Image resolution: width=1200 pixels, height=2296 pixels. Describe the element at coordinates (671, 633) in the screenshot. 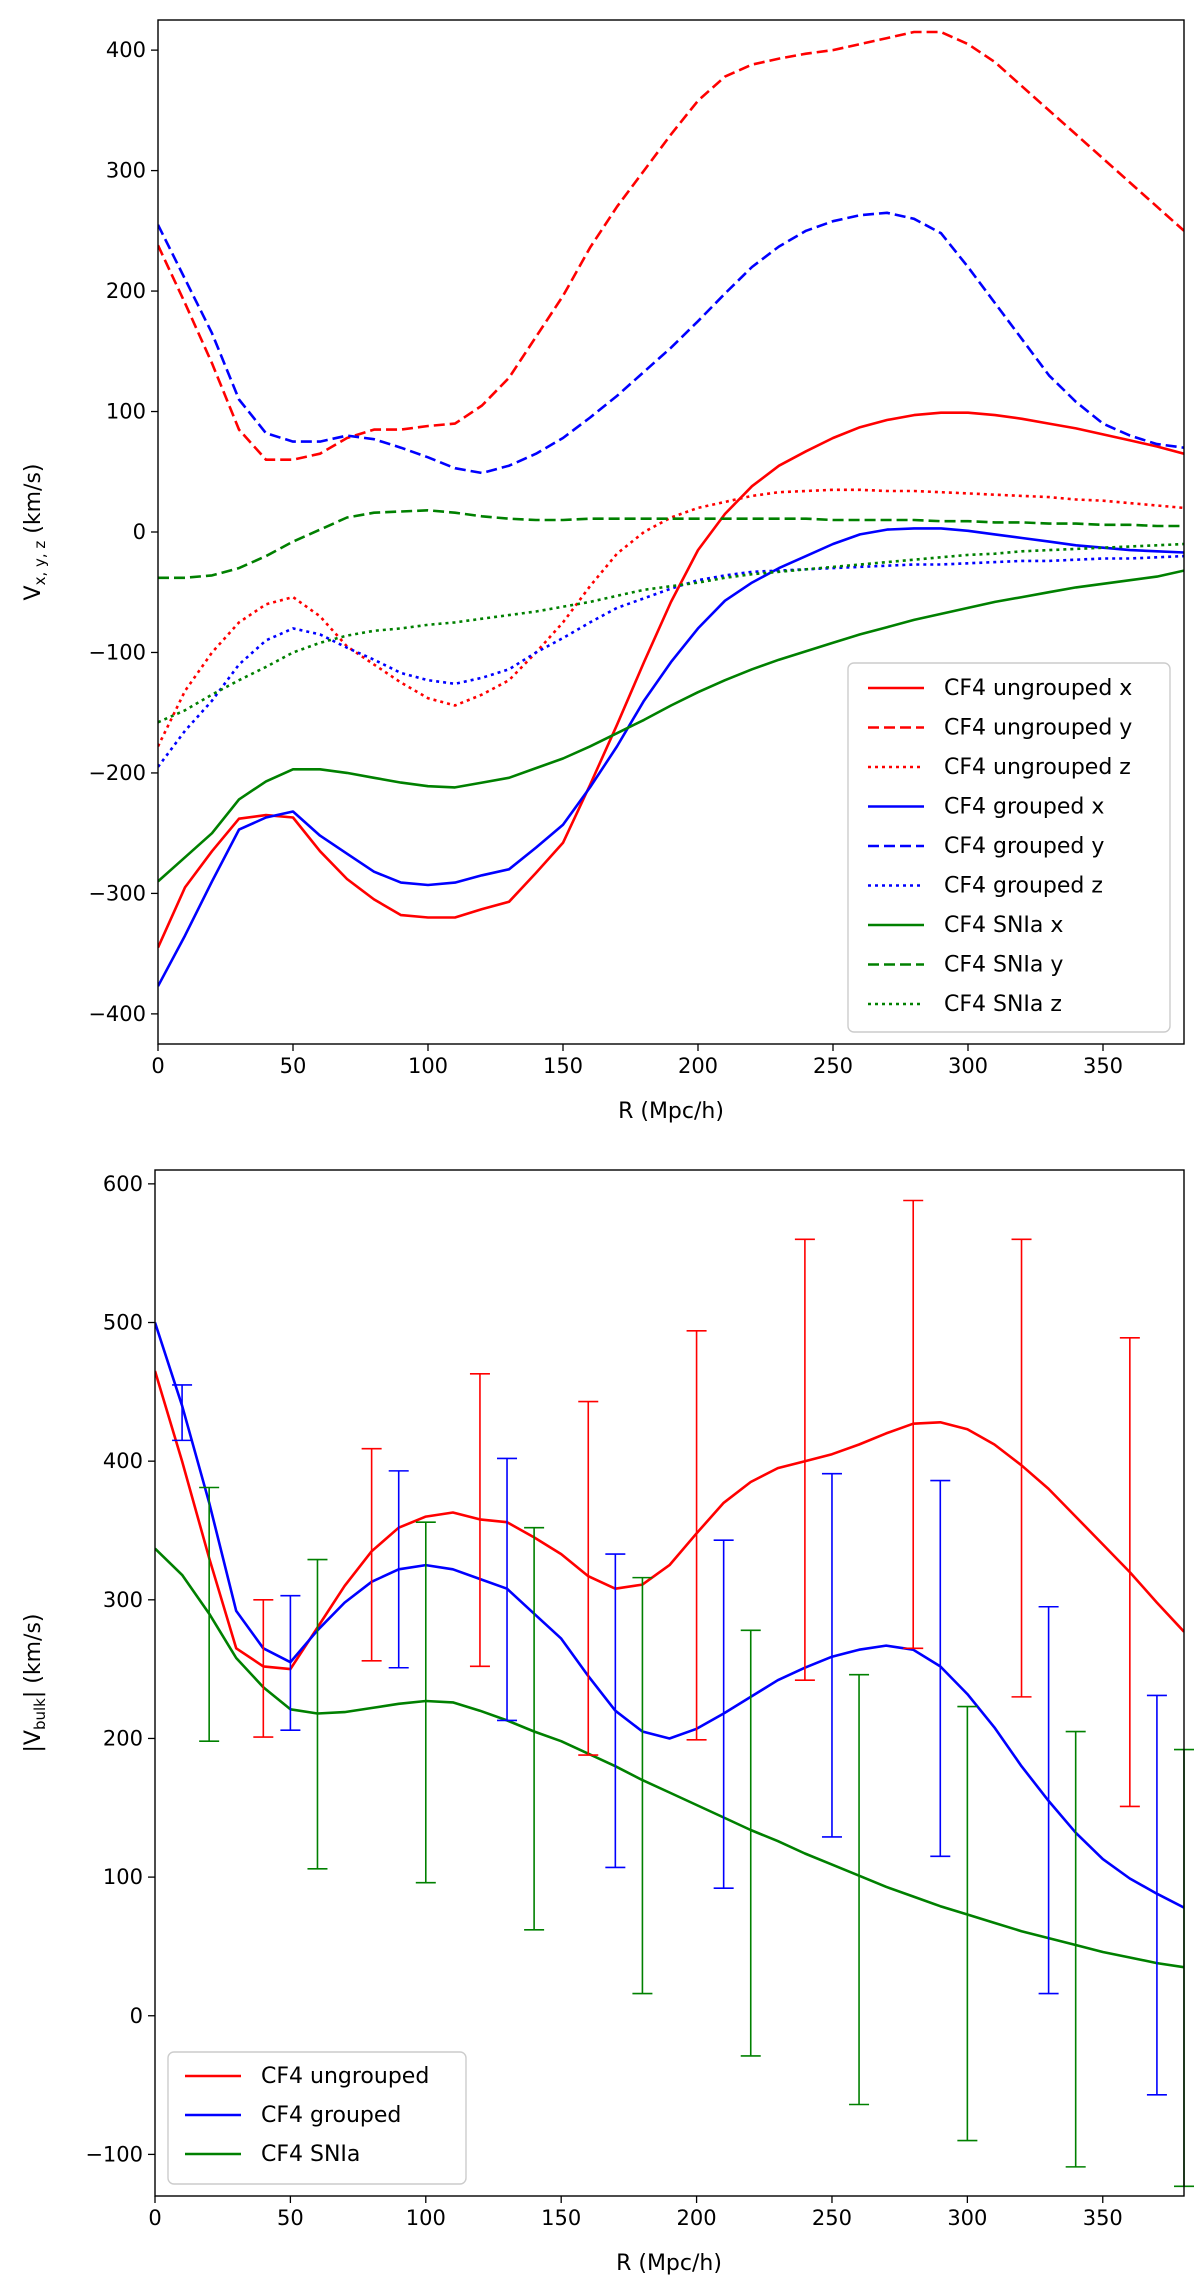

I see `series-line-cf4-snia-z` at that location.